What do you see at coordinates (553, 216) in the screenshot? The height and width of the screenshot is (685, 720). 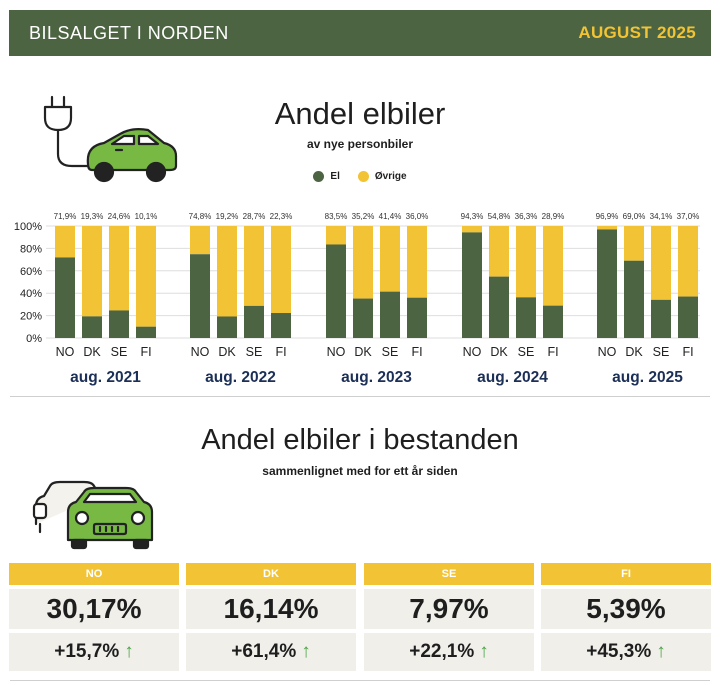 I see `data-label: 28,9%` at bounding box center [553, 216].